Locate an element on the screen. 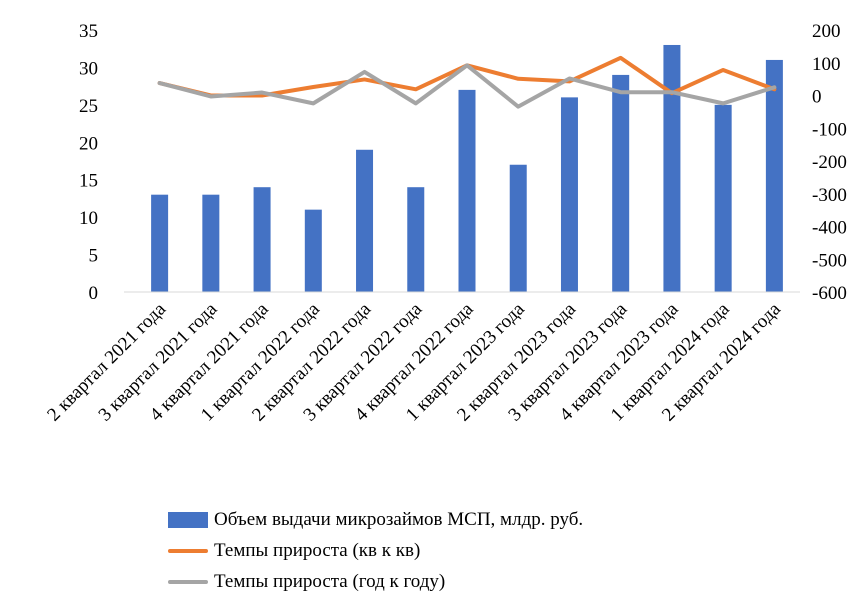 Image resolution: width=859 pixels, height=597 pixels. y-right-tick-label: -500 is located at coordinates (829, 260).